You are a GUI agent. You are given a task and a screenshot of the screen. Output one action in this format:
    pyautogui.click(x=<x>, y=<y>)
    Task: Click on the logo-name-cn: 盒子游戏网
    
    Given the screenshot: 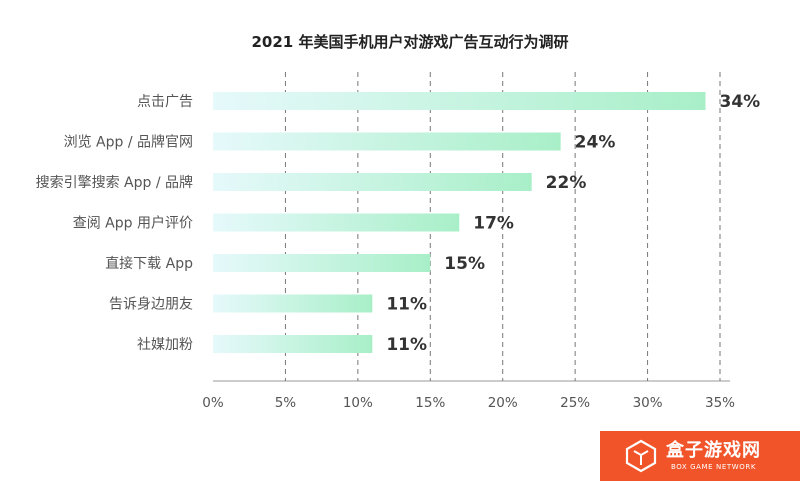 What is the action you would take?
    pyautogui.click(x=713, y=450)
    